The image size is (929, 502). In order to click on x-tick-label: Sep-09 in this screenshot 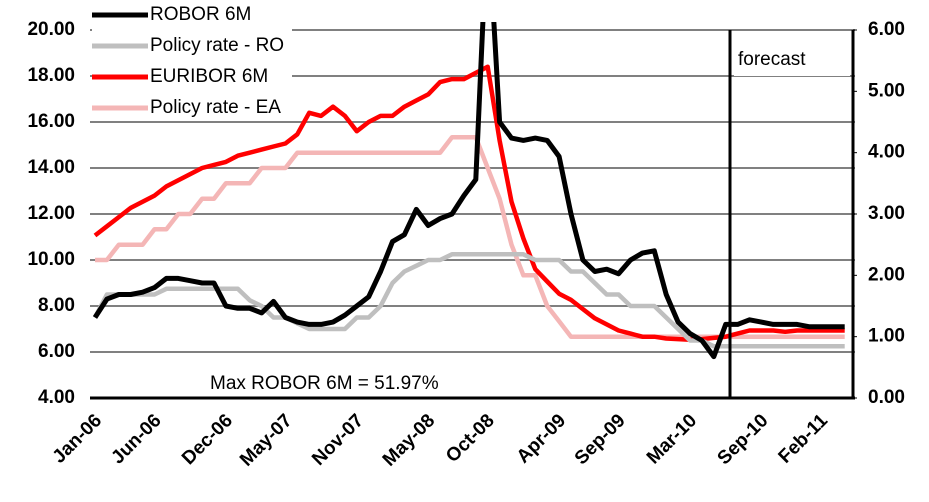, I will do `click(600, 439)`.